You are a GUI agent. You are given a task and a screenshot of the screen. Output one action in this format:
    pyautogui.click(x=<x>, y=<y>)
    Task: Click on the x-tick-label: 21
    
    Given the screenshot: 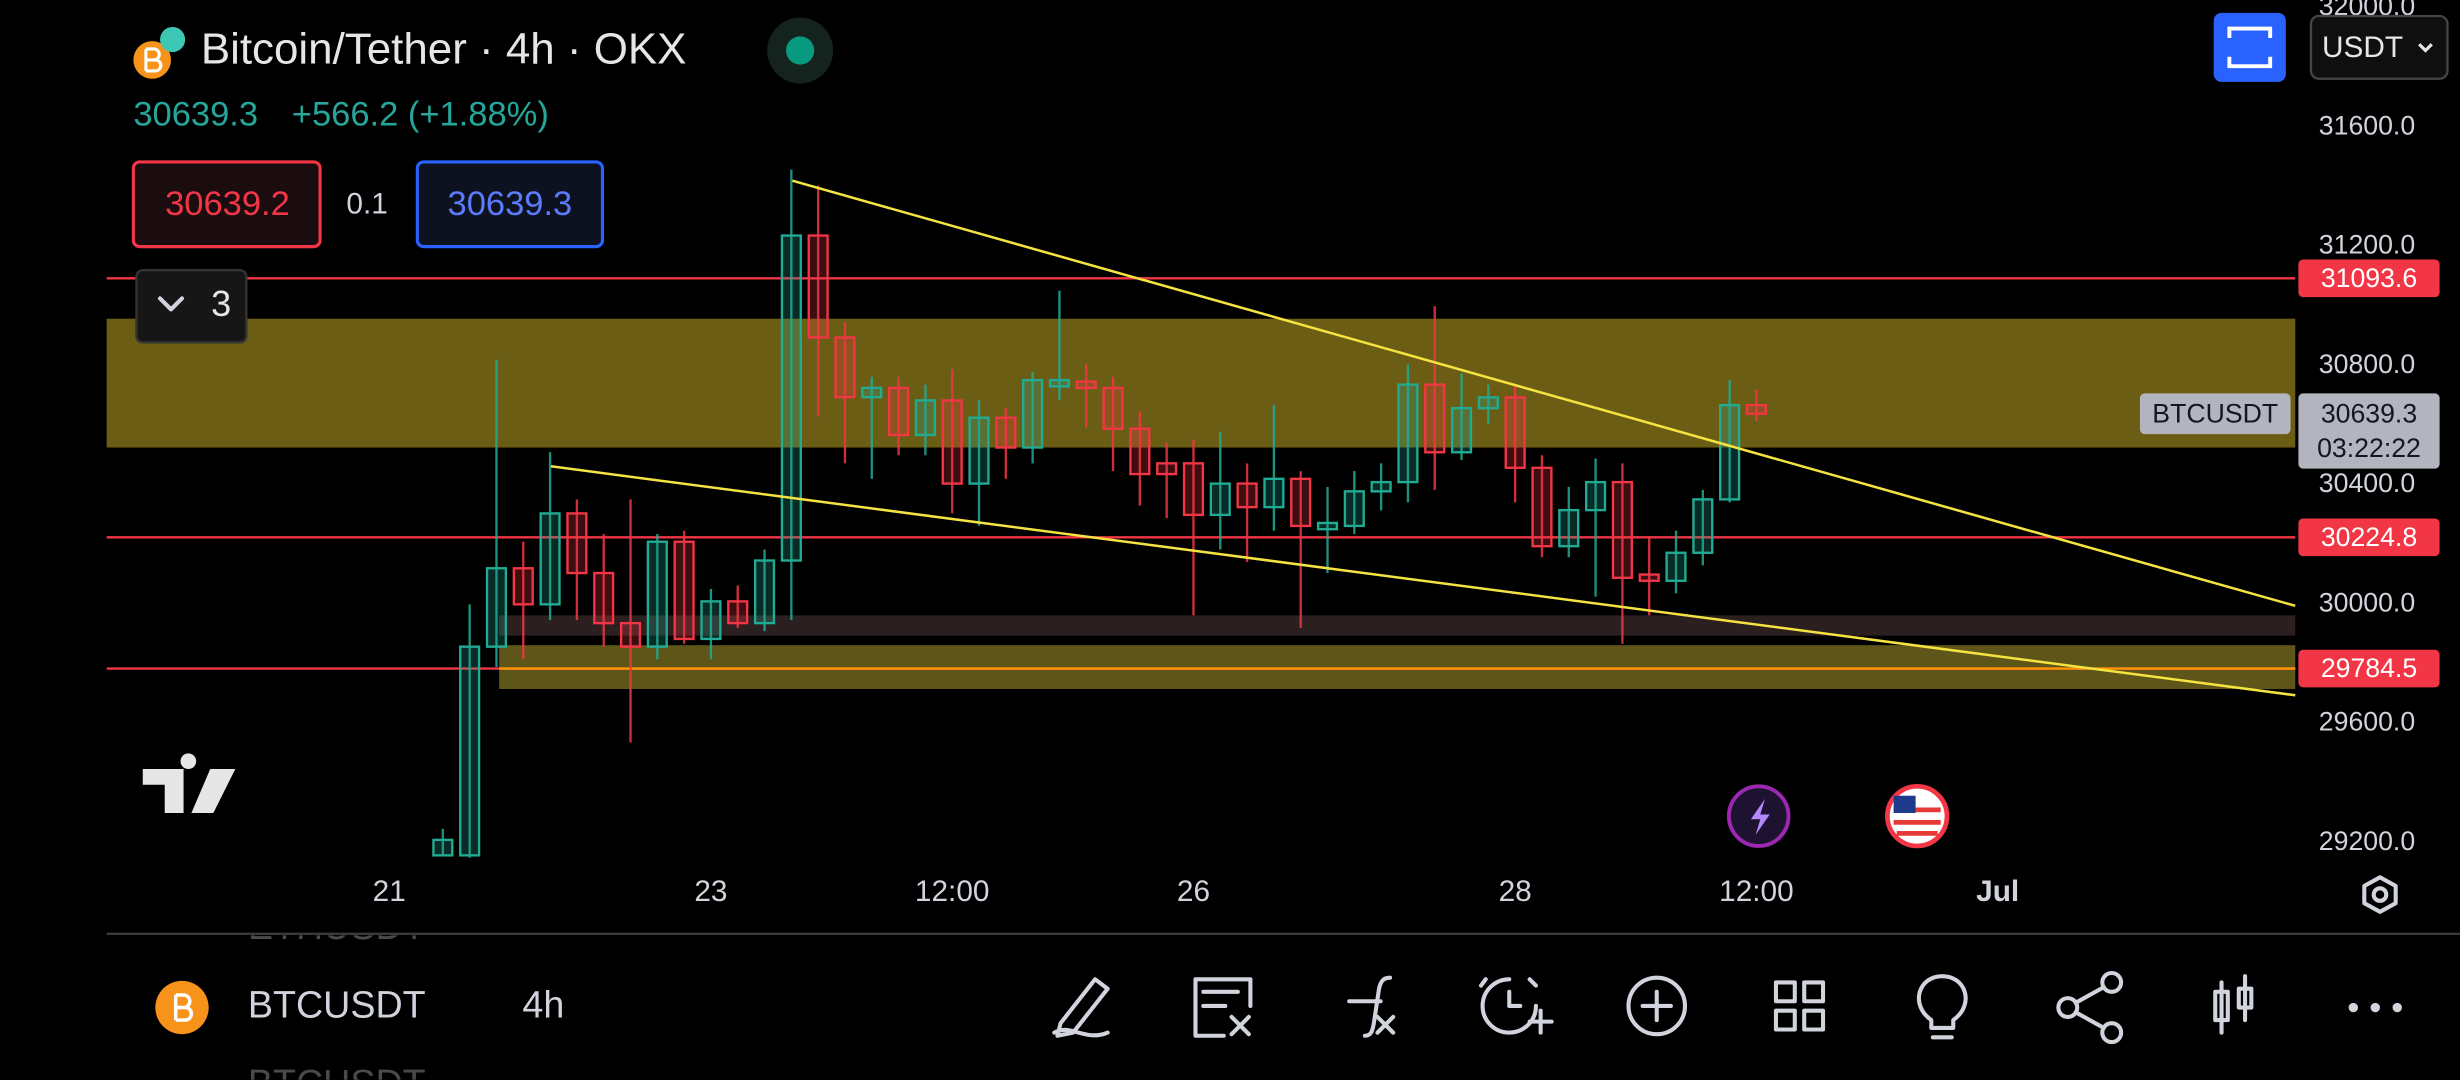 What is the action you would take?
    pyautogui.click(x=389, y=891)
    